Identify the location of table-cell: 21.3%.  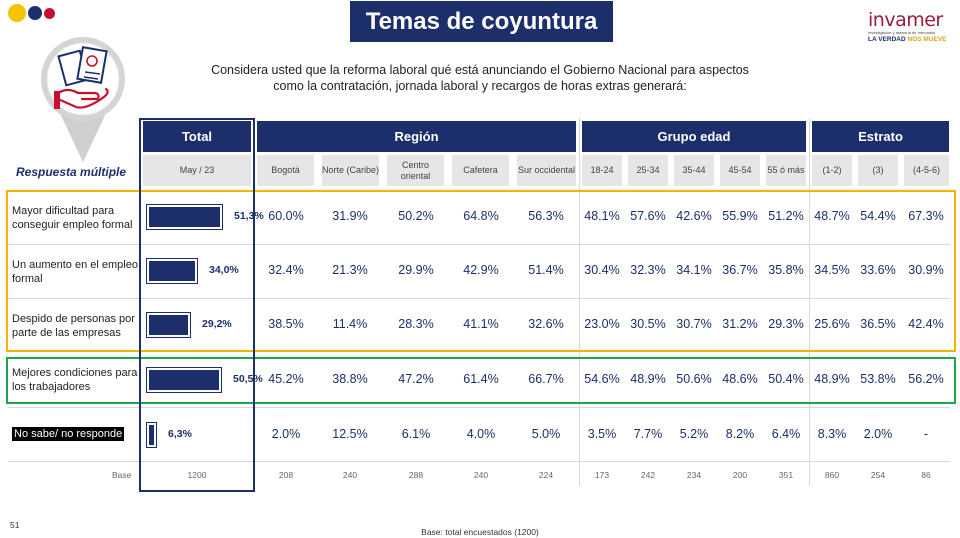
(350, 270).